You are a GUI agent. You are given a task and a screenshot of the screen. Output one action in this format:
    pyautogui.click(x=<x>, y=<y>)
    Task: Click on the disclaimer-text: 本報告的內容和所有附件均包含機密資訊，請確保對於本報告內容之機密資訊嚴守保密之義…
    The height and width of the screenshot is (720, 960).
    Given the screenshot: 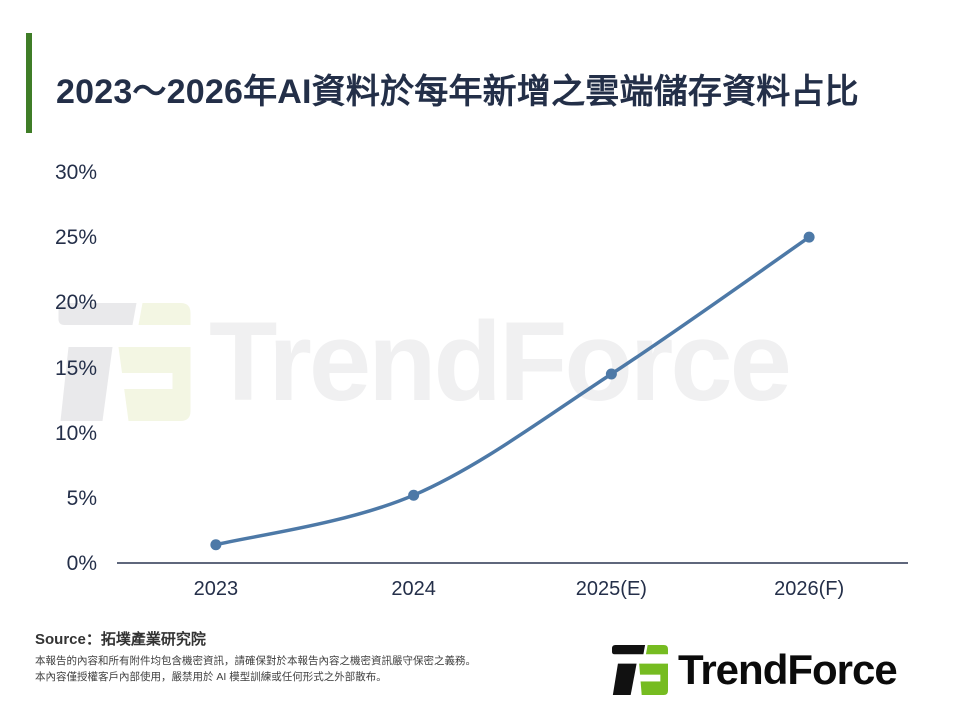 What is the action you would take?
    pyautogui.click(x=255, y=669)
    